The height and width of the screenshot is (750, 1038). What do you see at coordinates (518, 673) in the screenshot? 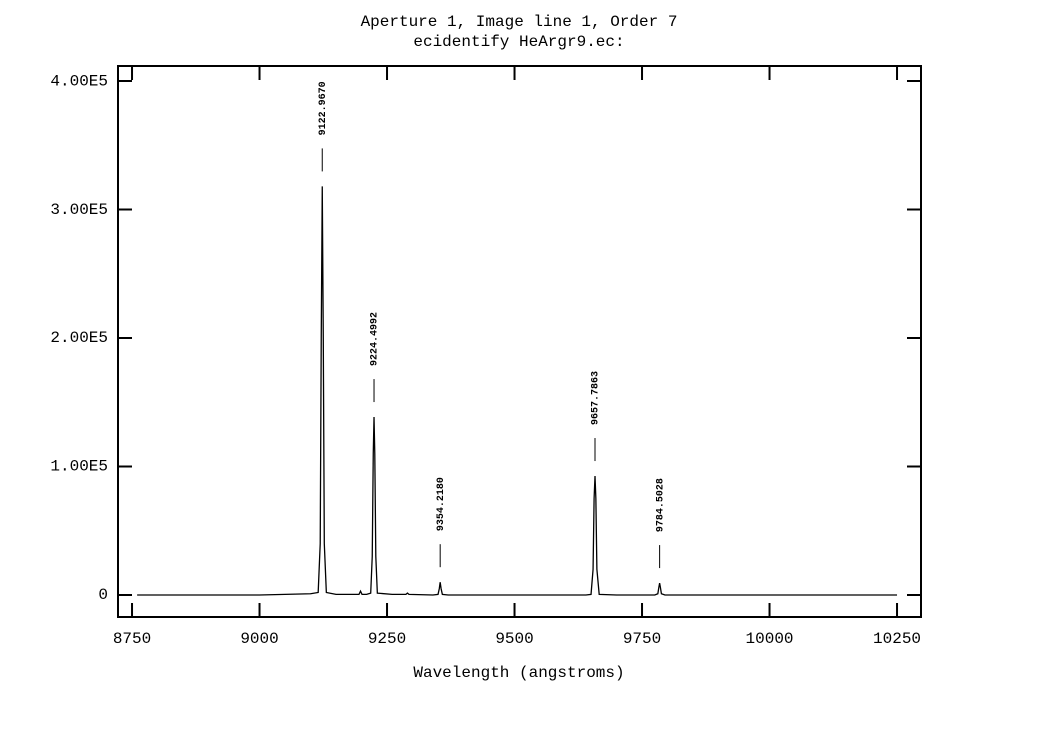
I see `x-axis-label: Wavelength (angstroms)` at bounding box center [518, 673].